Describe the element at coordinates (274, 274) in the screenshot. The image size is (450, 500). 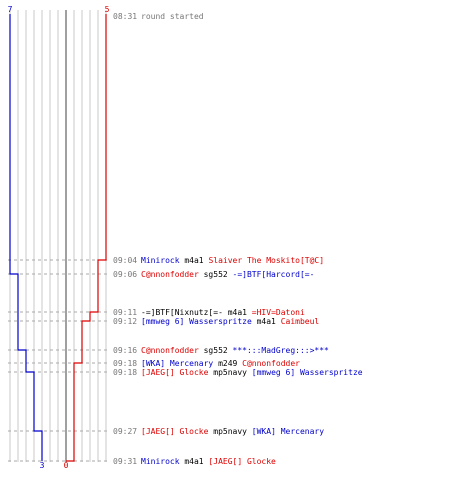
I see `player-name: -=]BTF[Harcord[=-` at that location.